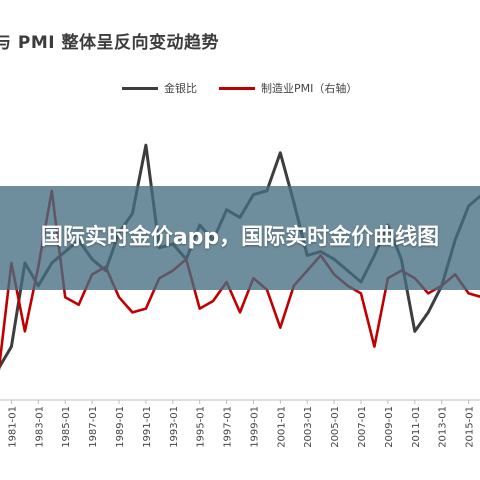 Image resolution: width=480 pixels, height=480 pixels. What do you see at coordinates (281, 427) in the screenshot?
I see `x-tick-label: 2001-01` at bounding box center [281, 427].